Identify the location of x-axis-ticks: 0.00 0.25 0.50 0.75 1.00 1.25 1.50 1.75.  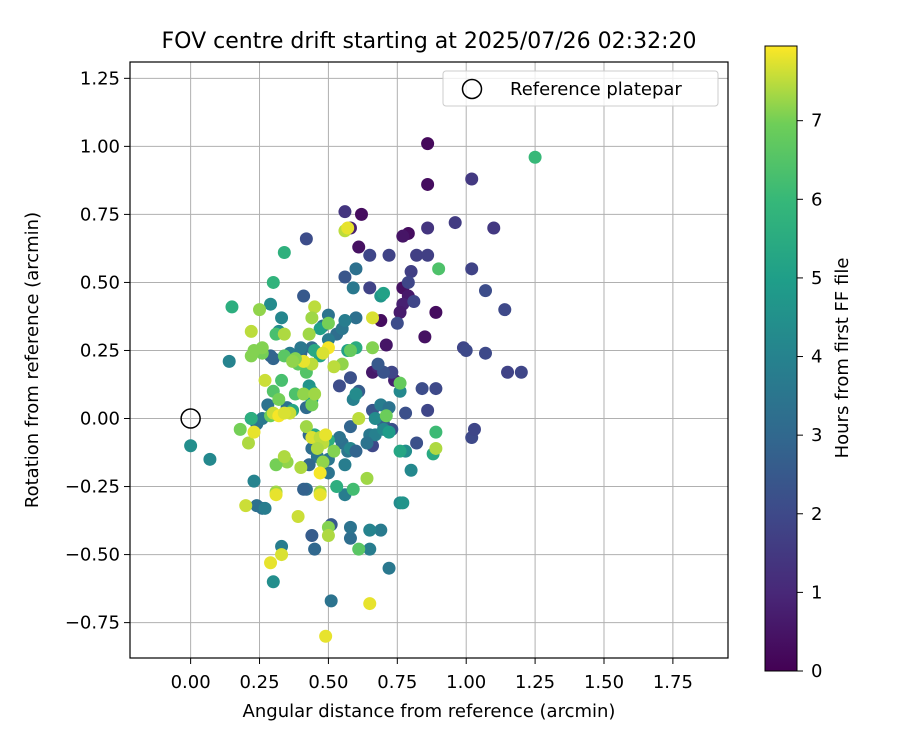
(432, 675).